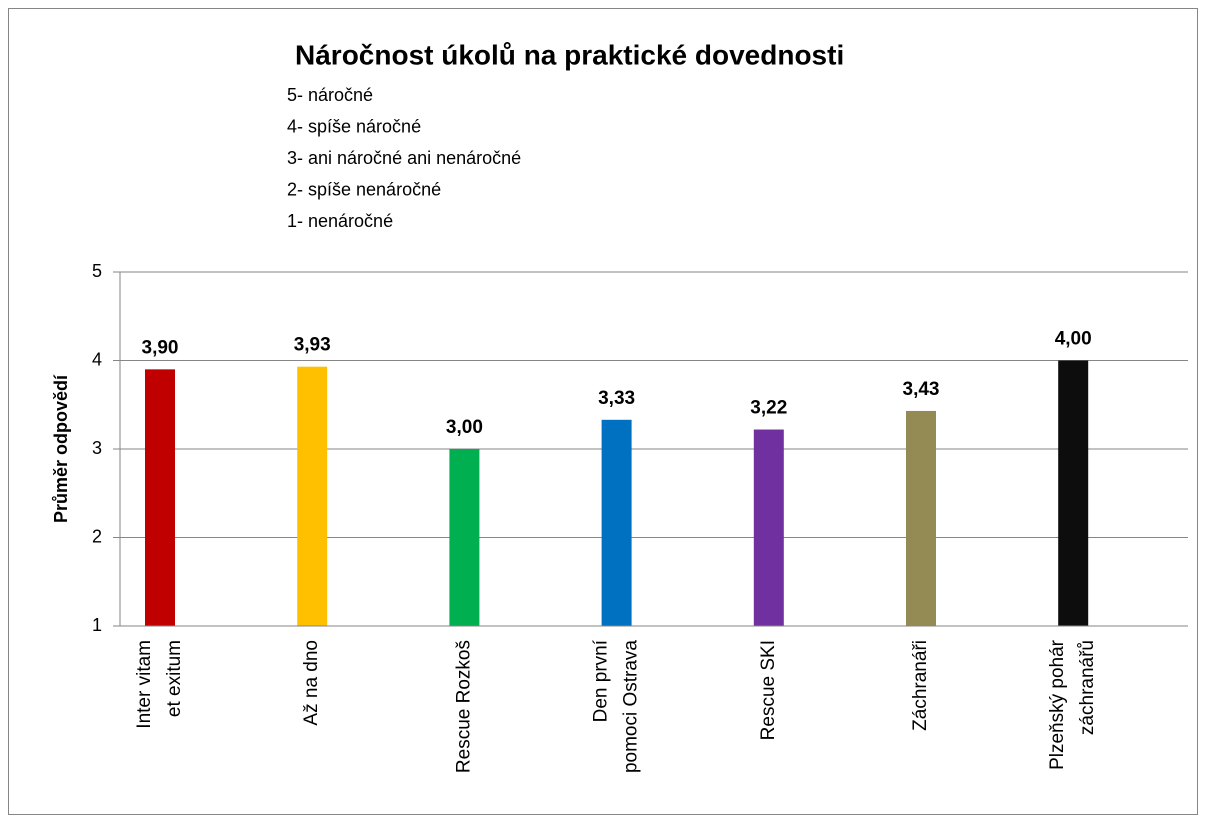  What do you see at coordinates (354, 126) in the screenshot?
I see `subtitle-line: 4- spíše náročné` at bounding box center [354, 126].